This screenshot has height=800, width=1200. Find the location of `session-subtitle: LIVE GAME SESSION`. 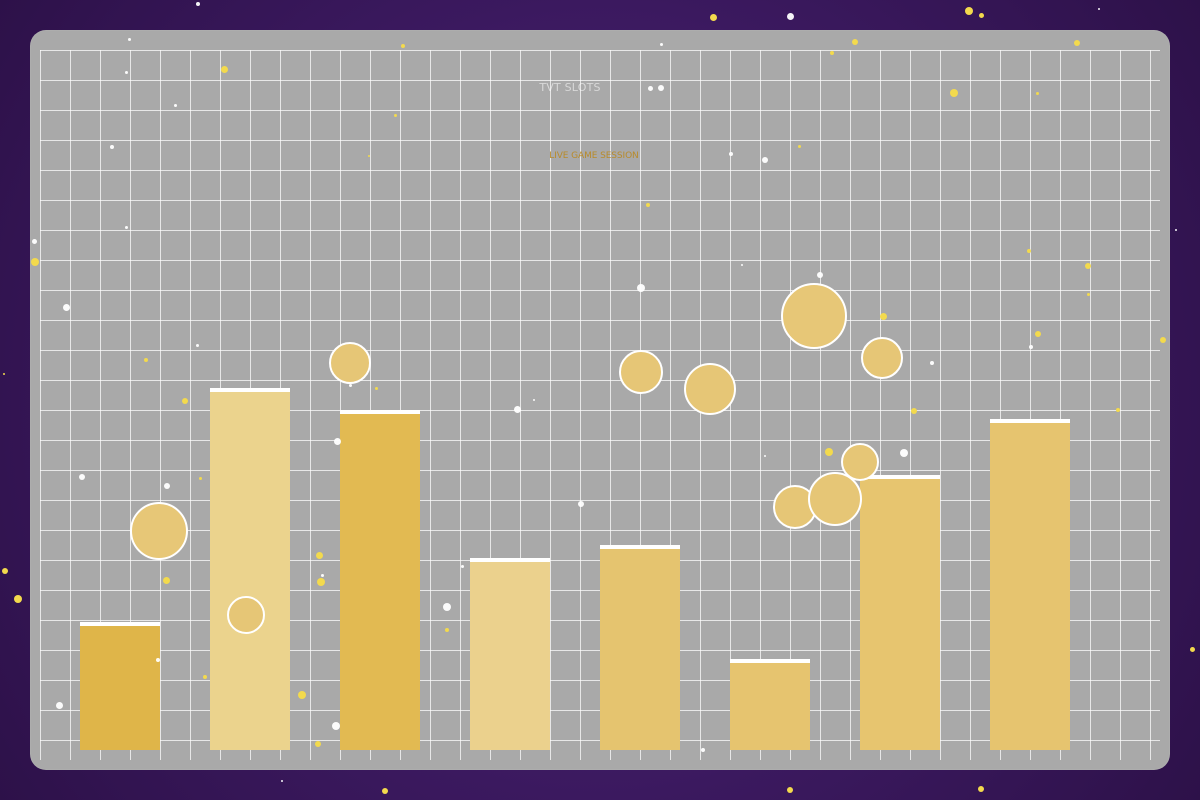

session-subtitle: LIVE GAME SESSION is located at coordinates (594, 156).